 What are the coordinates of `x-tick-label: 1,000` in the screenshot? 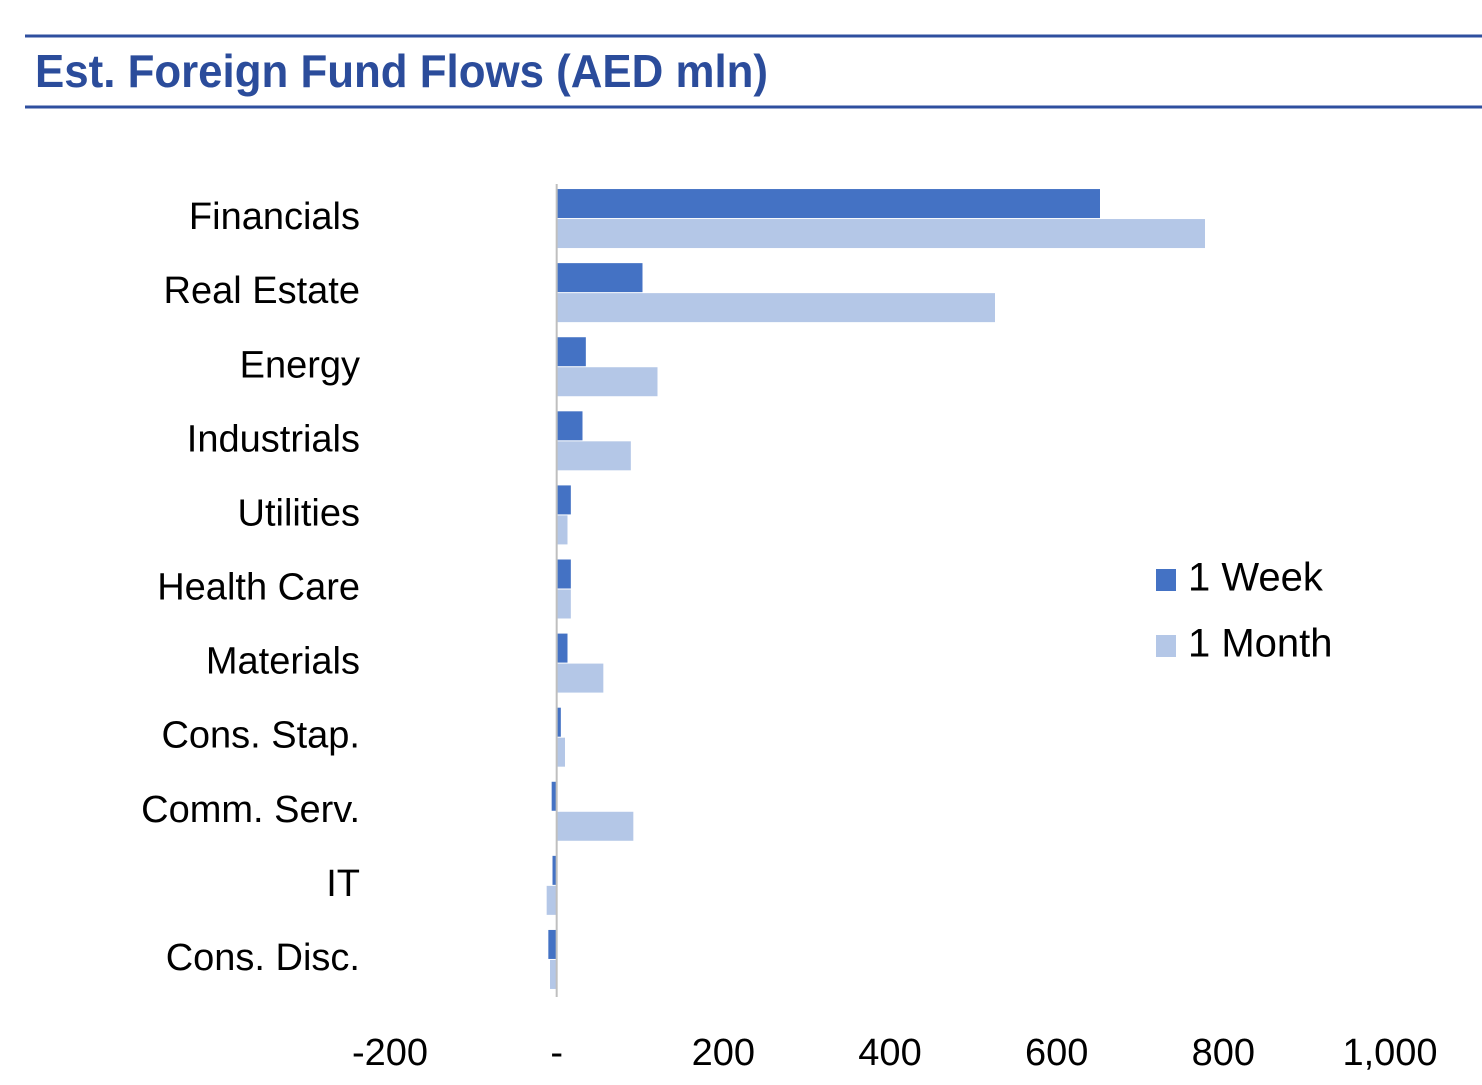 It's located at (1389, 1053).